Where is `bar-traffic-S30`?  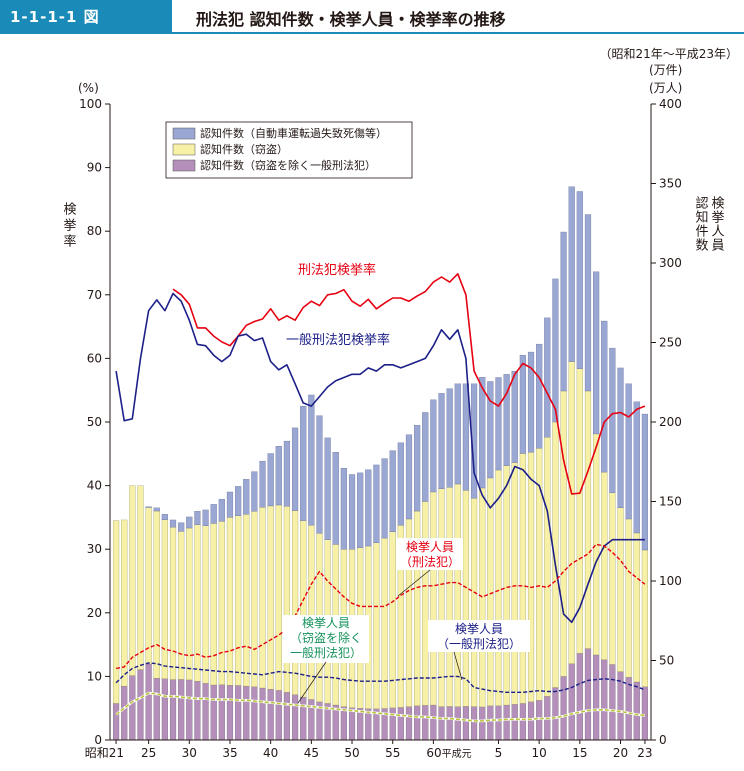
bar-traffic-S30 is located at coordinates (189, 522).